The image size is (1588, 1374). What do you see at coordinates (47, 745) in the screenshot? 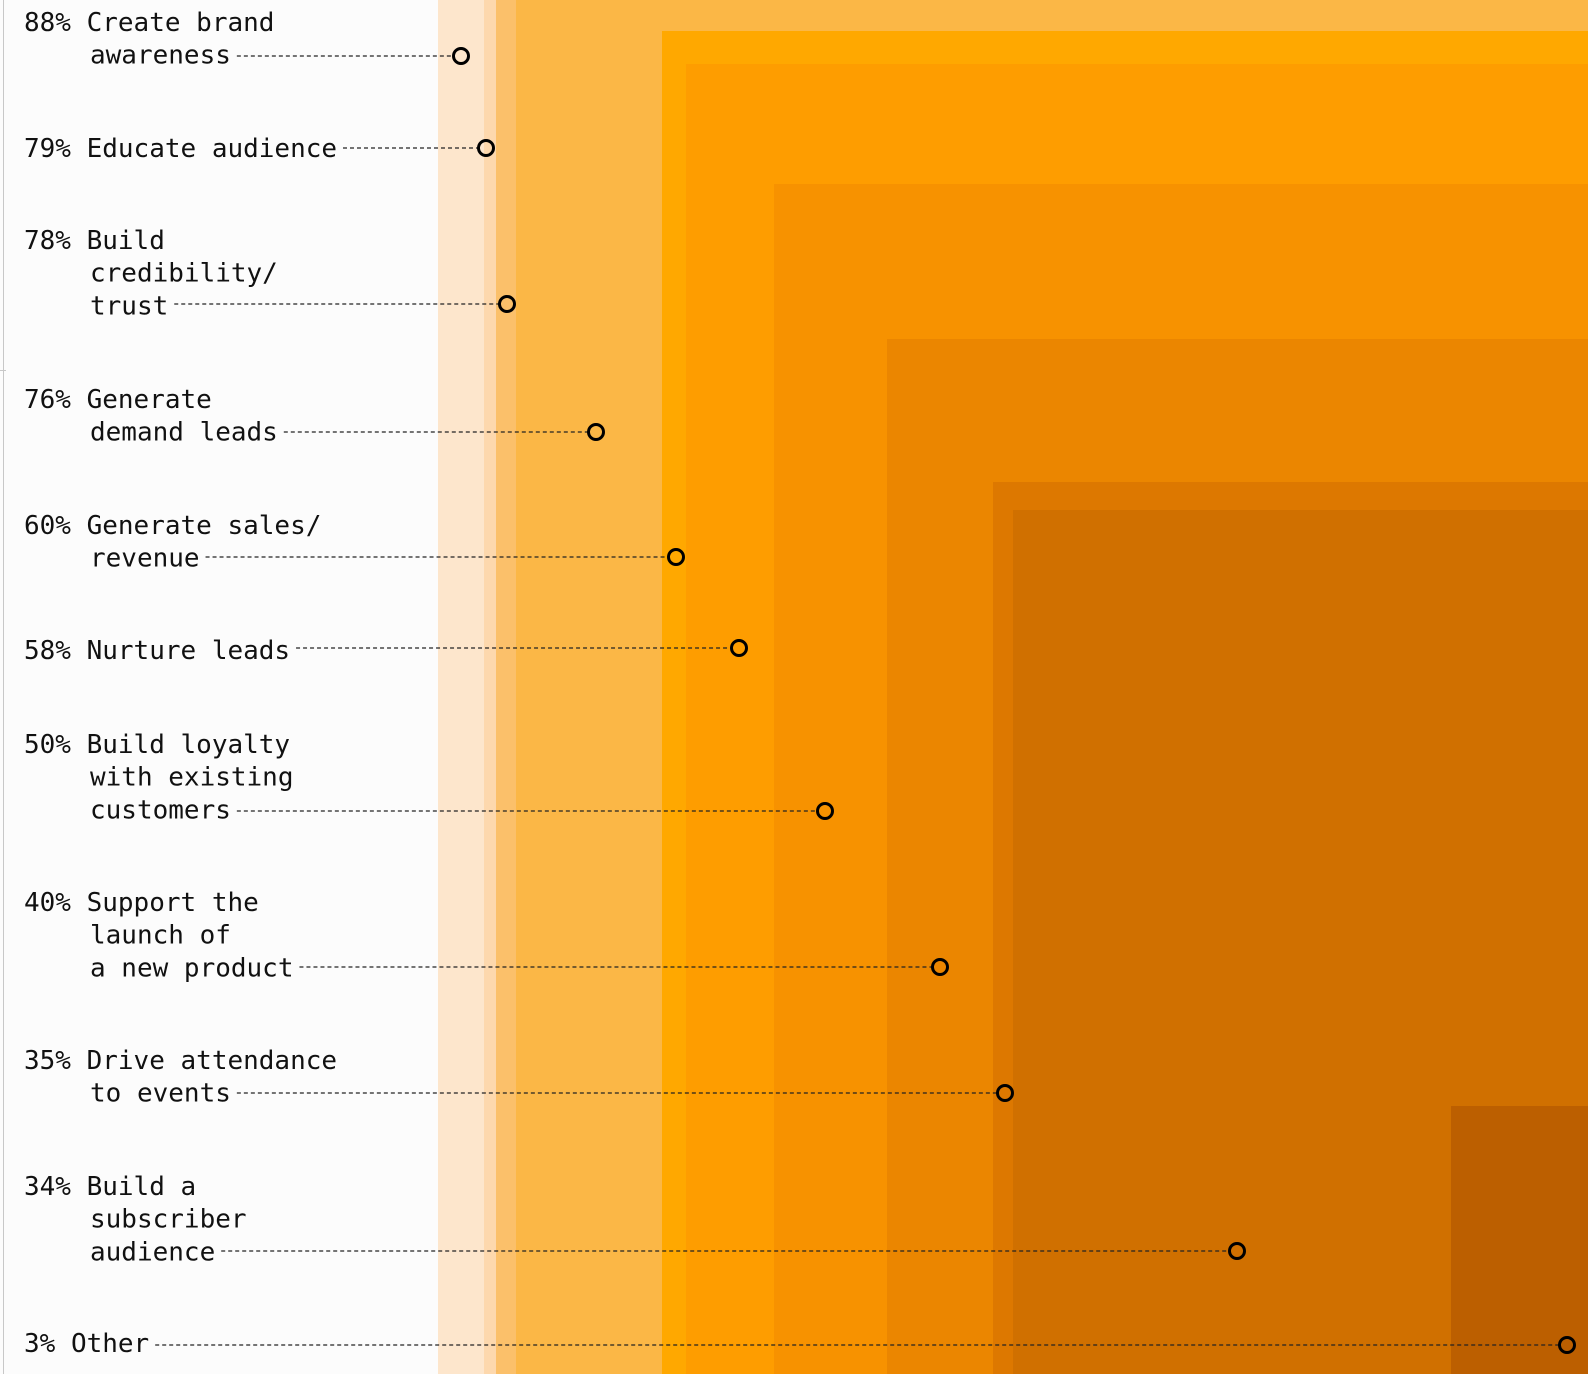
I see `category-percent: 50%` at bounding box center [47, 745].